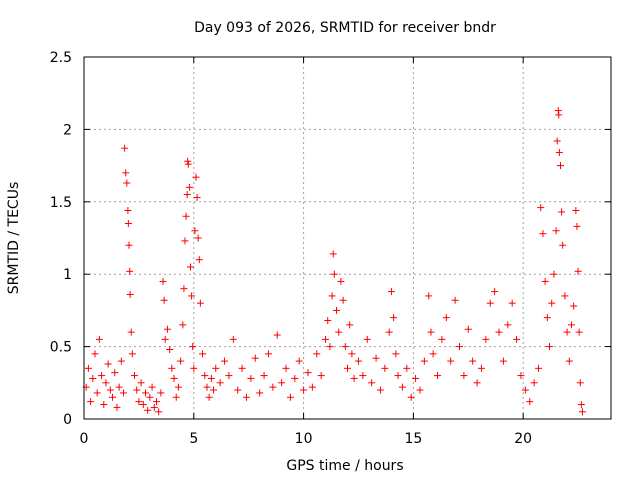 The height and width of the screenshot is (480, 640). Describe the element at coordinates (61, 348) in the screenshot. I see `y-tick-label: 0.5` at that location.